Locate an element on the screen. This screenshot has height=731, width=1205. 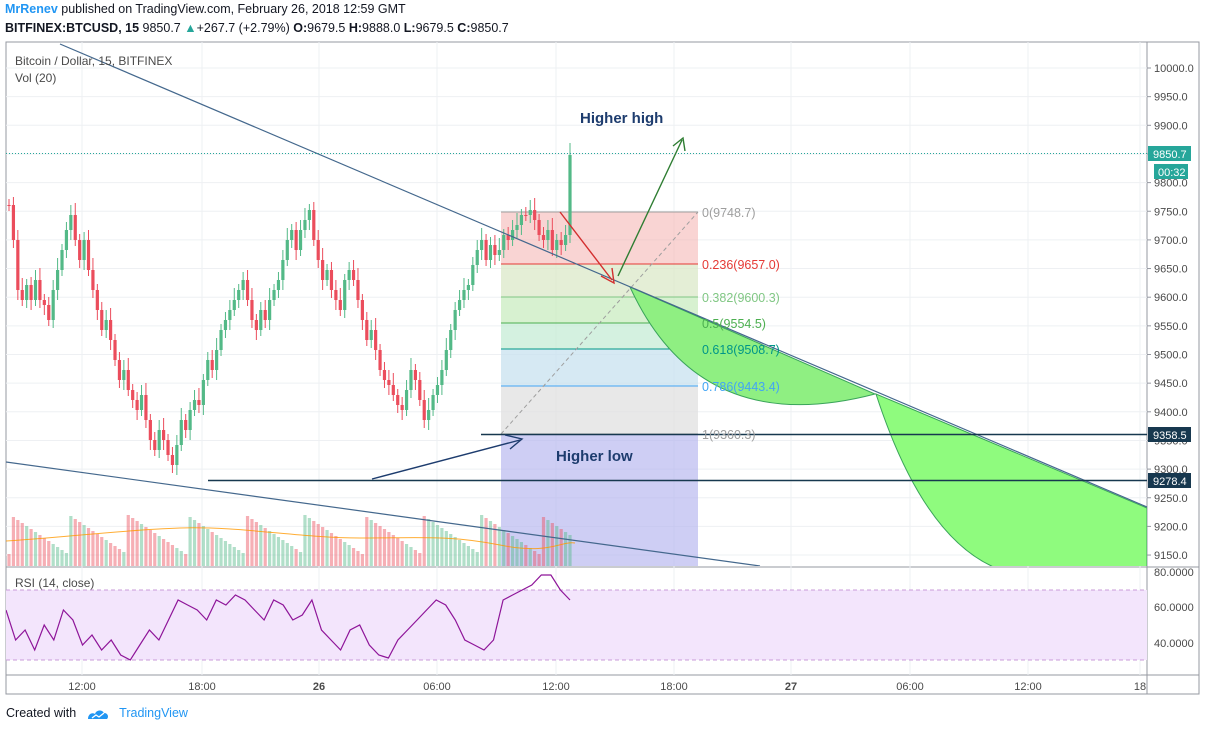
high-value: 9888.0 is located at coordinates (381, 28).